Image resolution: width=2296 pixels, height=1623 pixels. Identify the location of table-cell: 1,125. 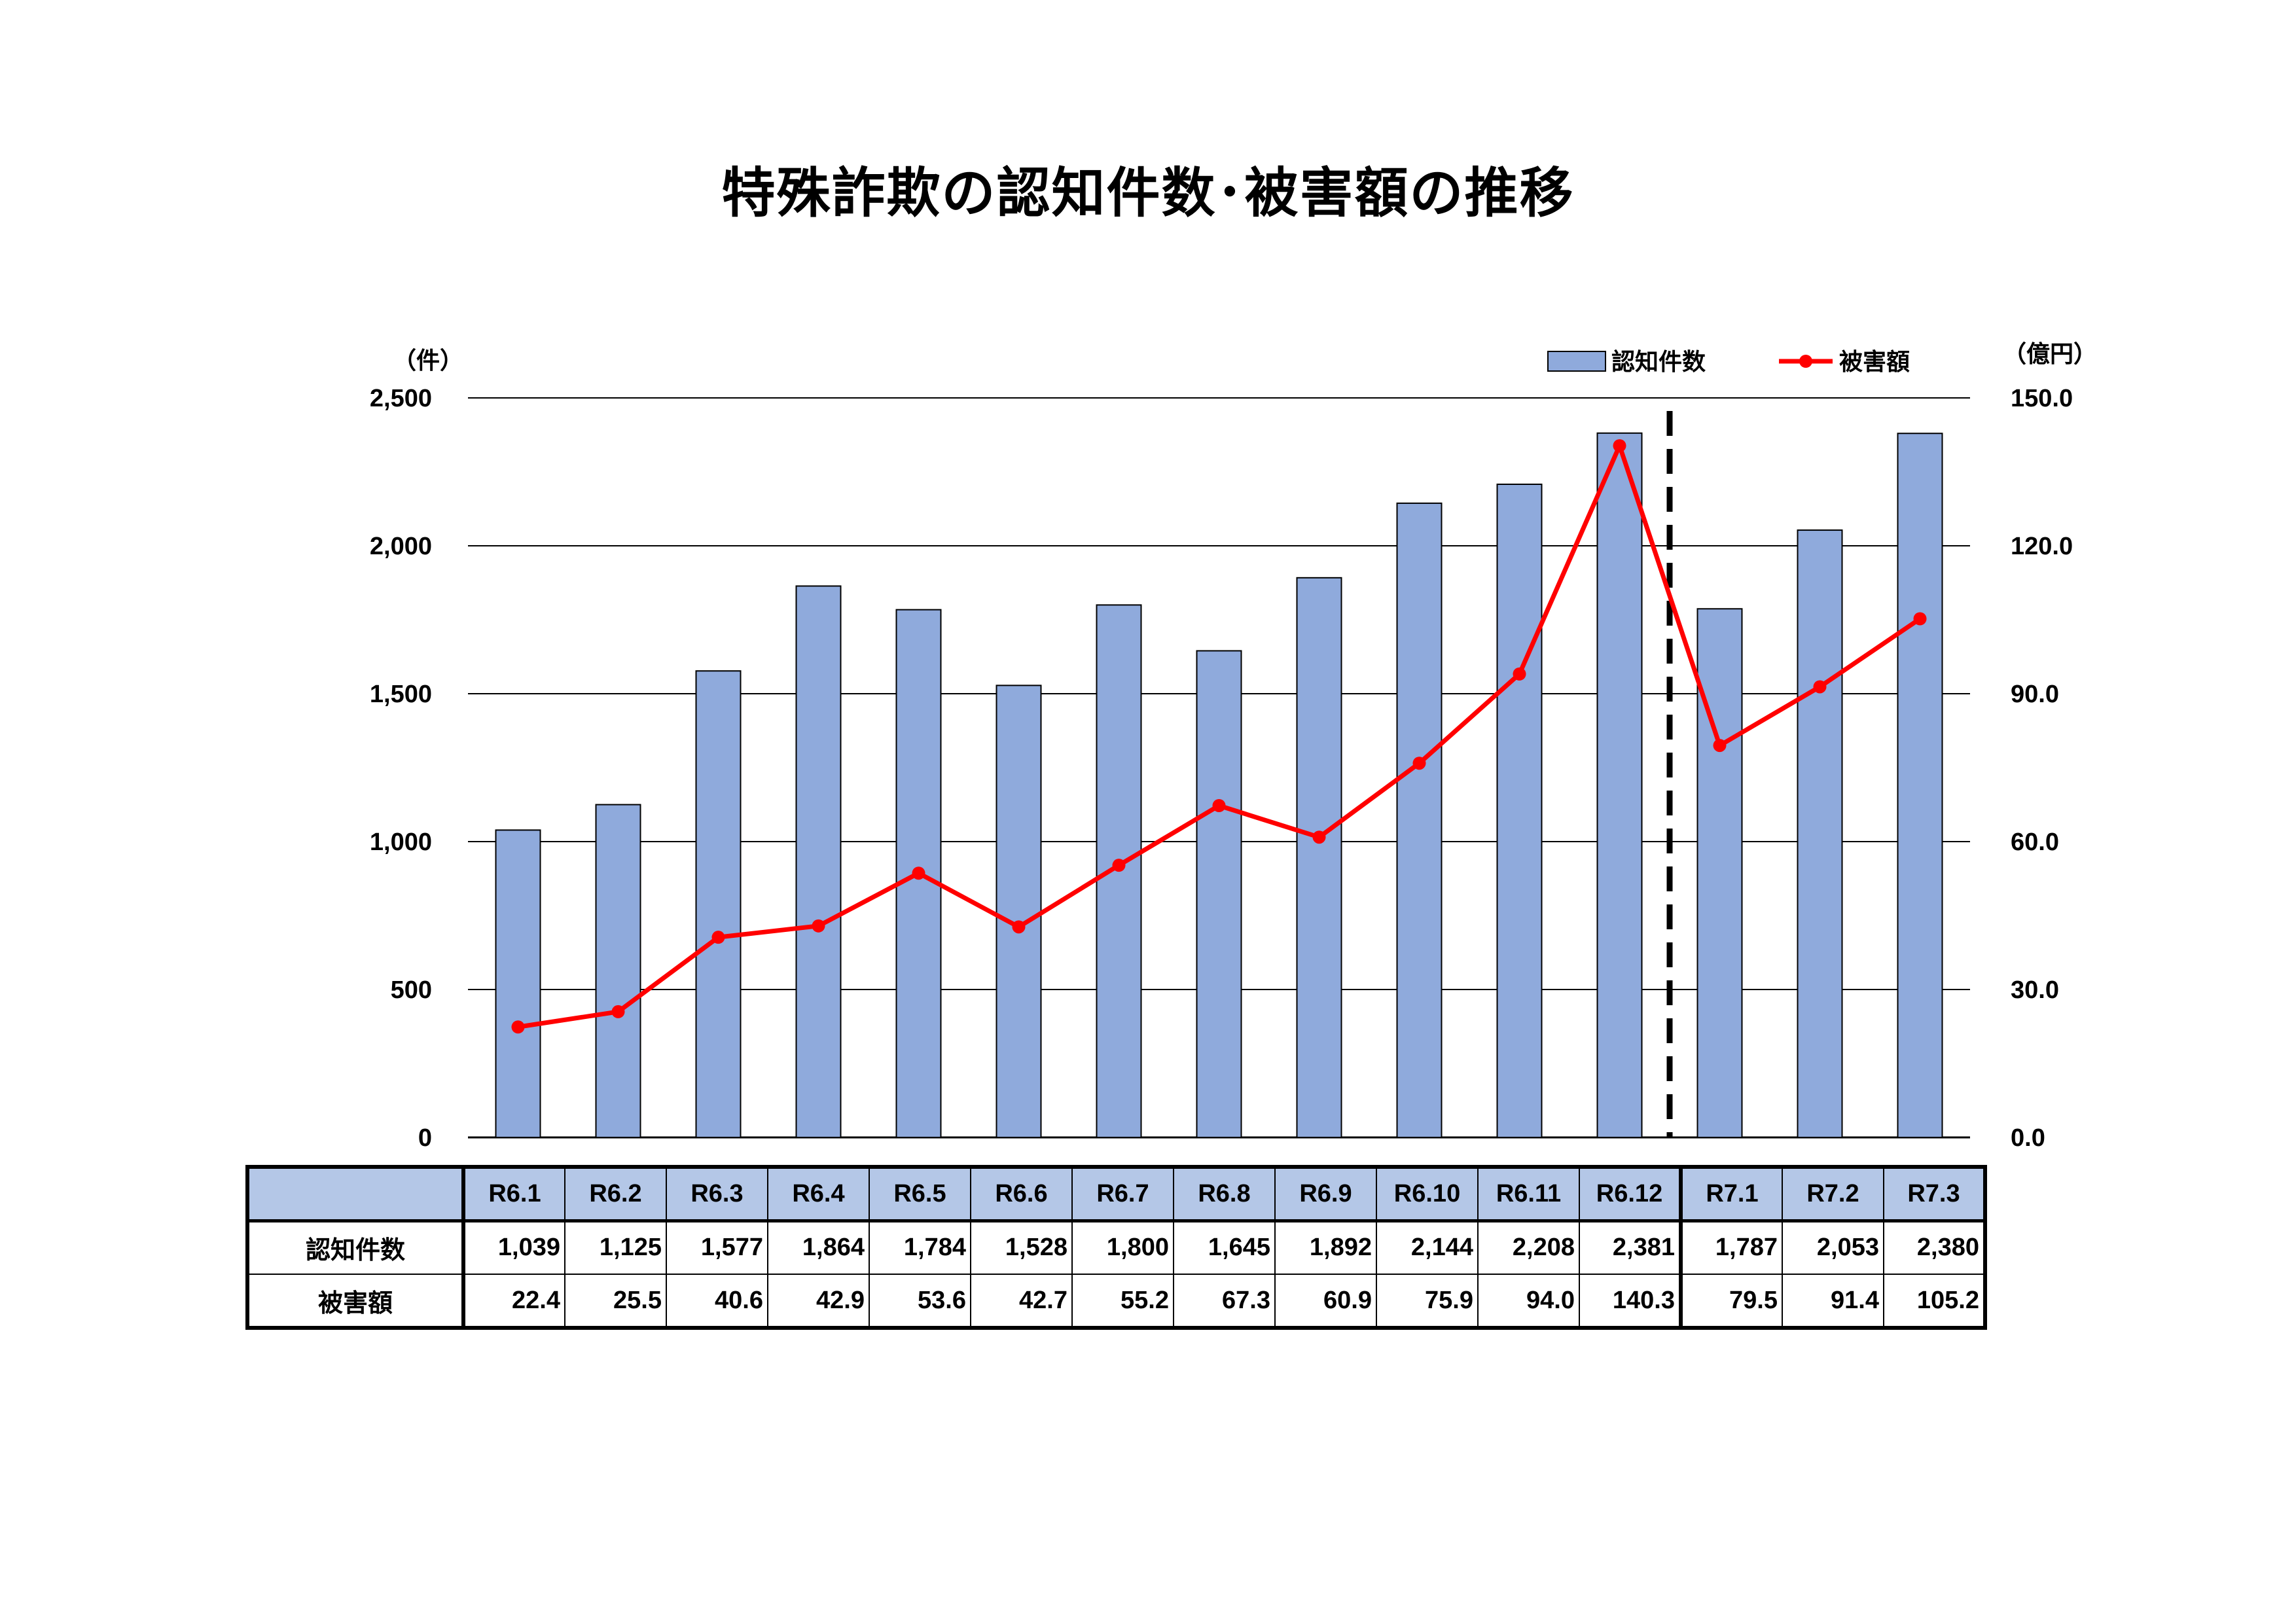
(615, 1247).